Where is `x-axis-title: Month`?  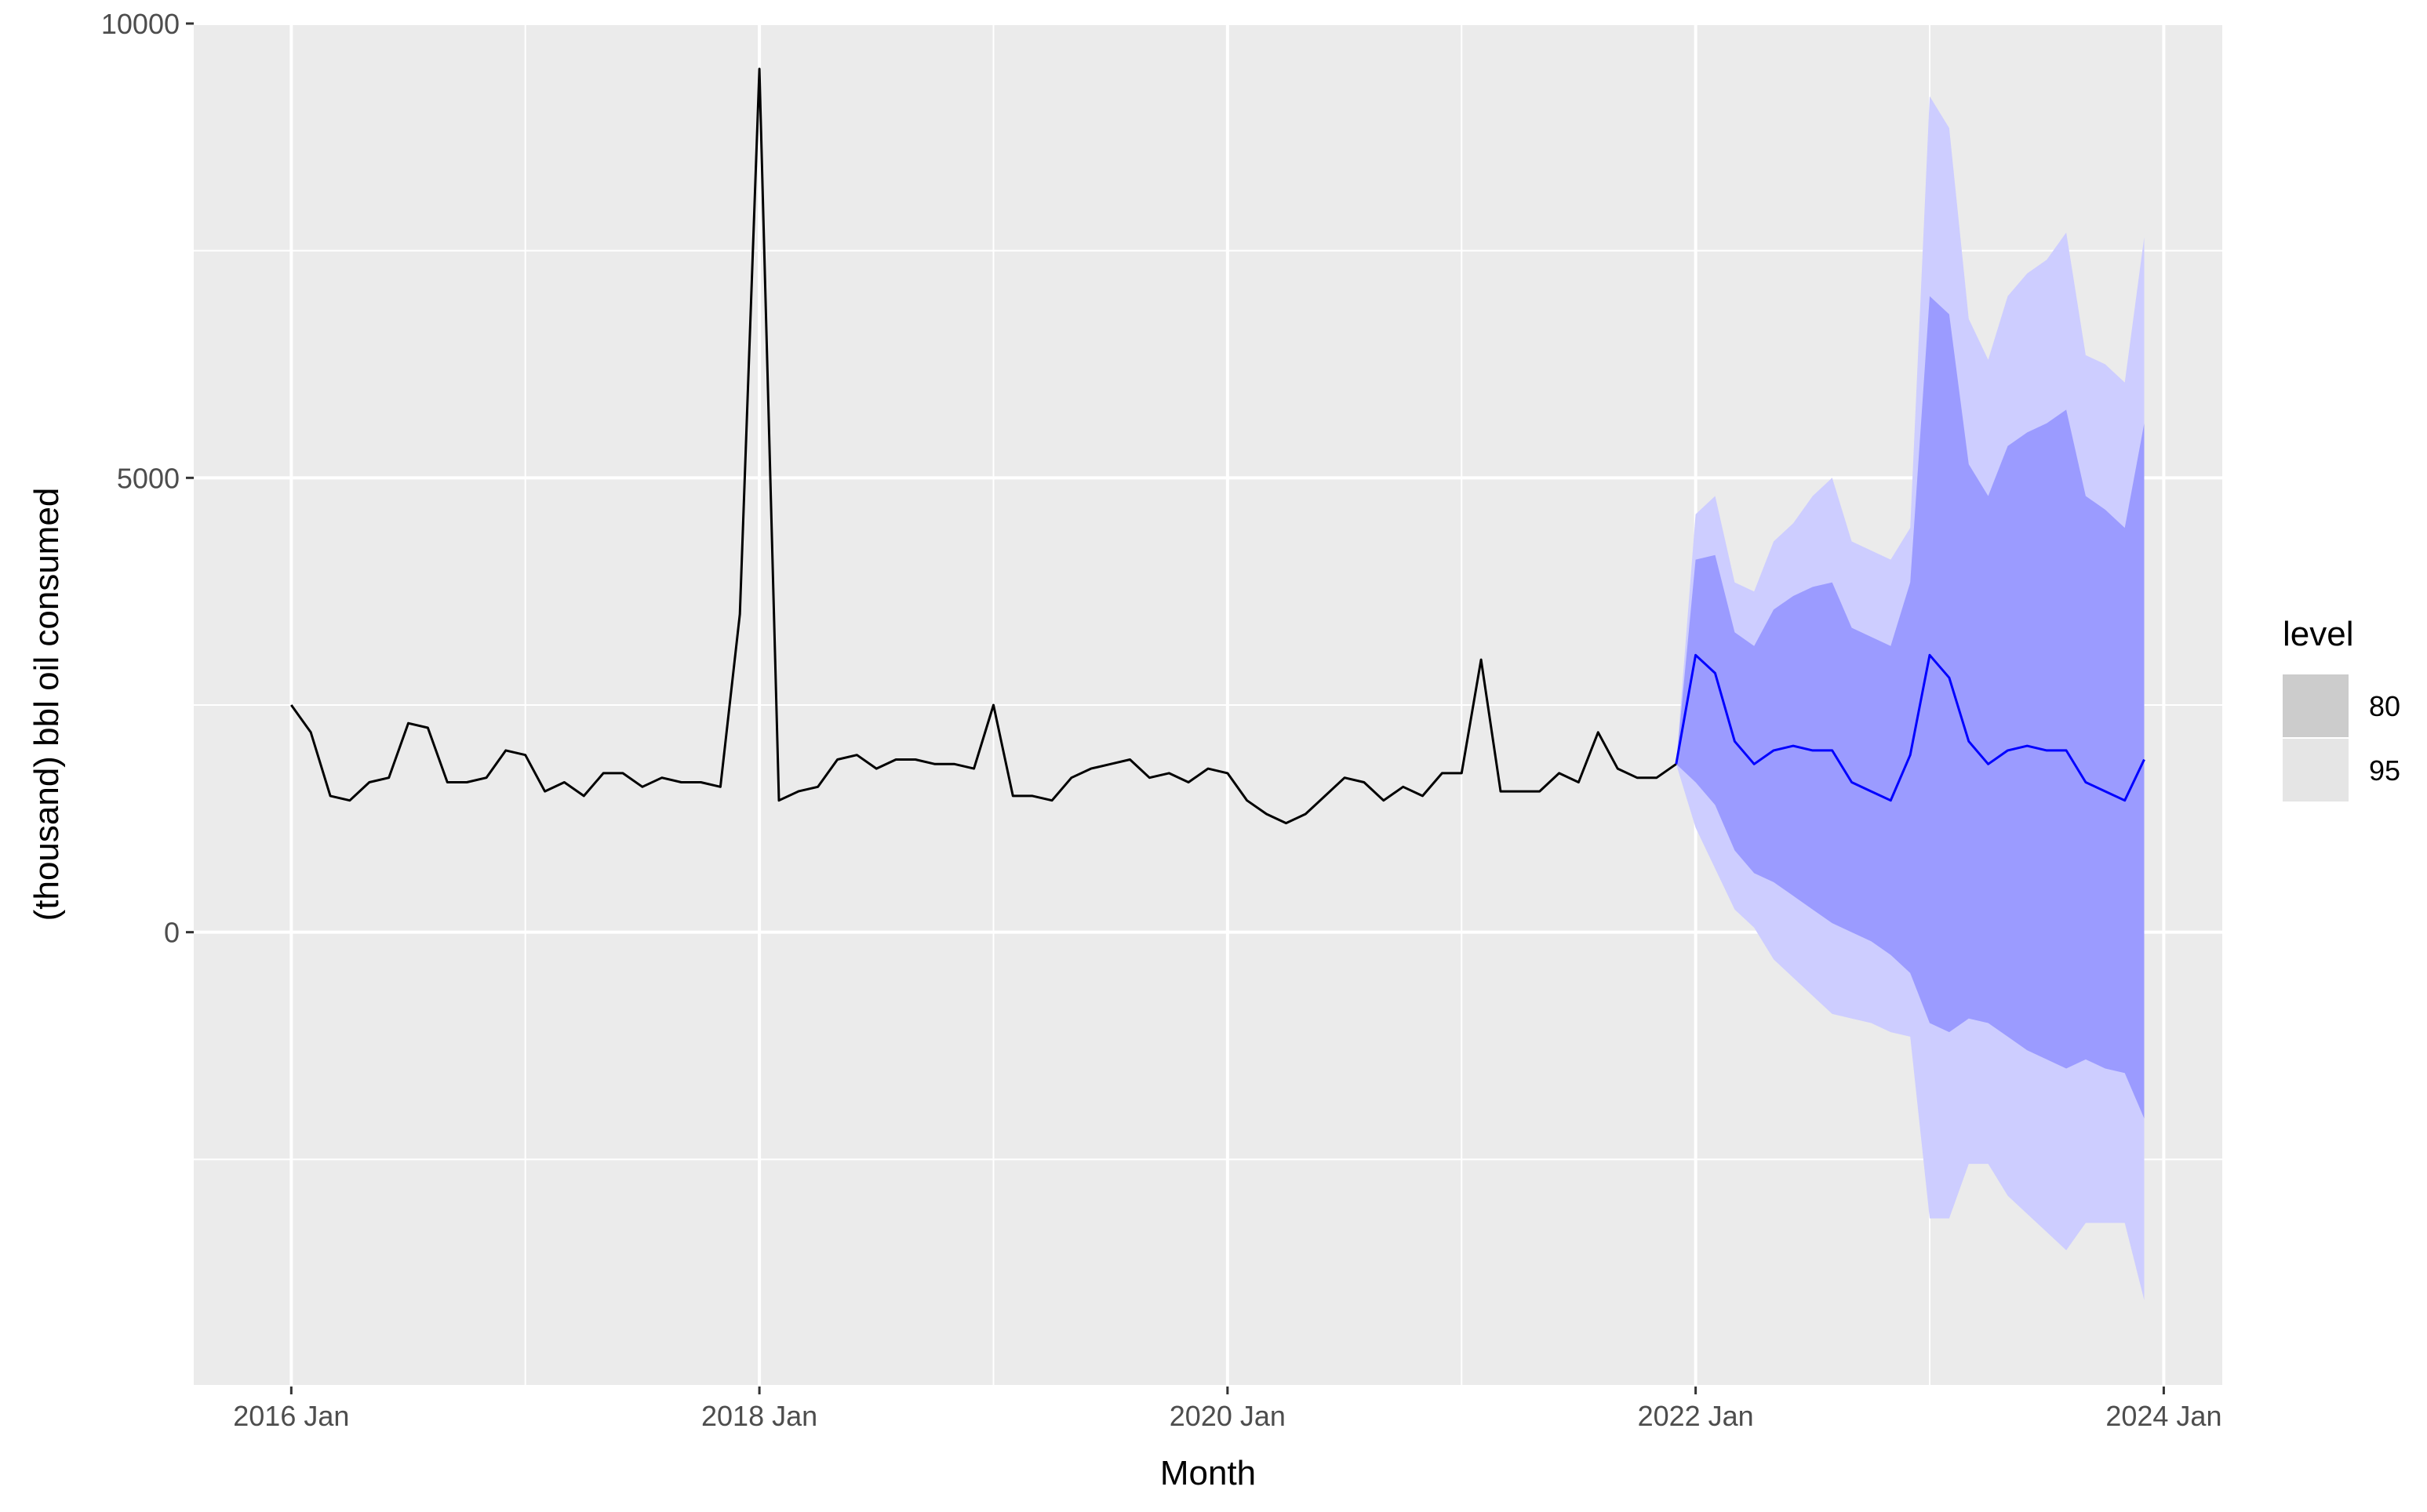
x-axis-title: Month is located at coordinates (1208, 1473).